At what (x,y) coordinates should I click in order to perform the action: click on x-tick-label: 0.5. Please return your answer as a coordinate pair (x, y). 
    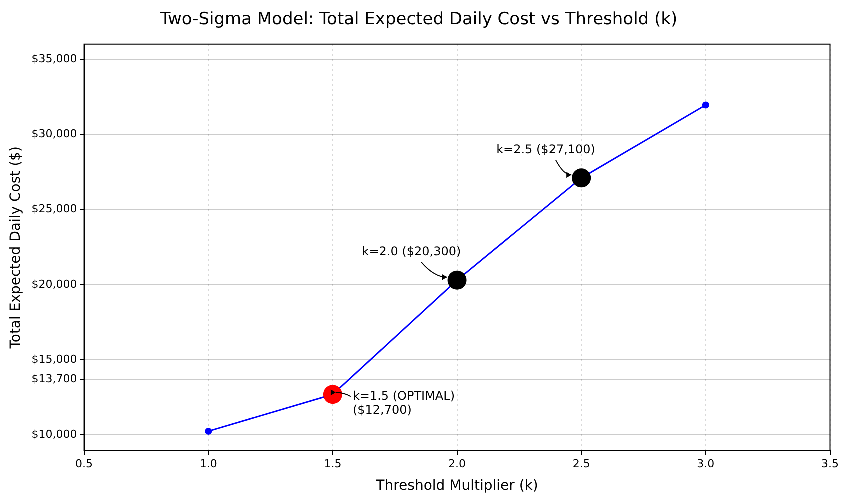
    Looking at the image, I should click on (85, 463).